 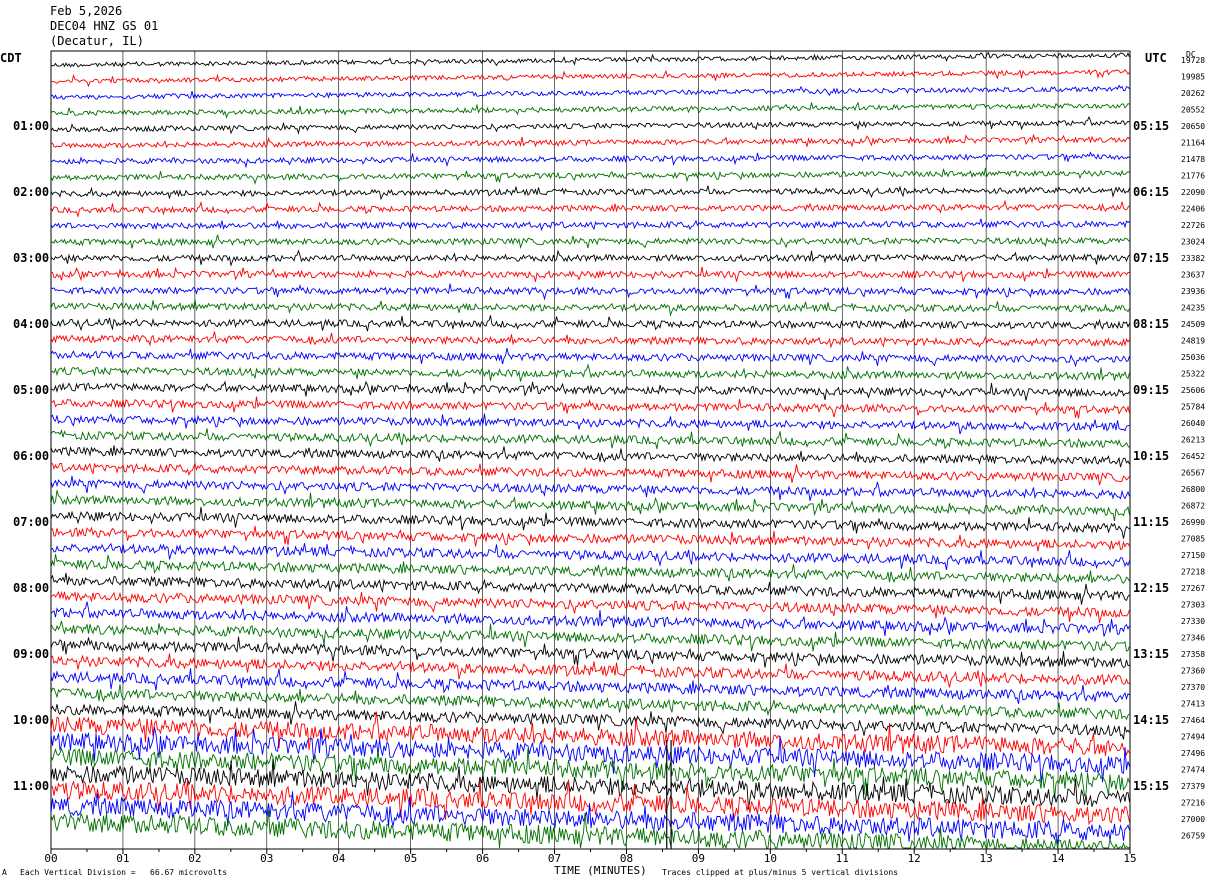 What do you see at coordinates (86, 11) in the screenshot?
I see `chart-date: Feb 5,2026` at bounding box center [86, 11].